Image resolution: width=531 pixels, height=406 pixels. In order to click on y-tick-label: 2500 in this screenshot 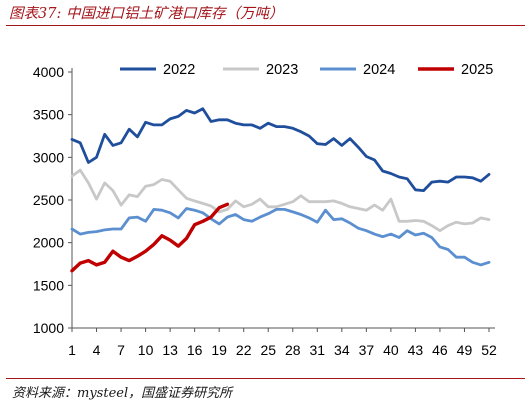, I will do `click(48, 200)`.